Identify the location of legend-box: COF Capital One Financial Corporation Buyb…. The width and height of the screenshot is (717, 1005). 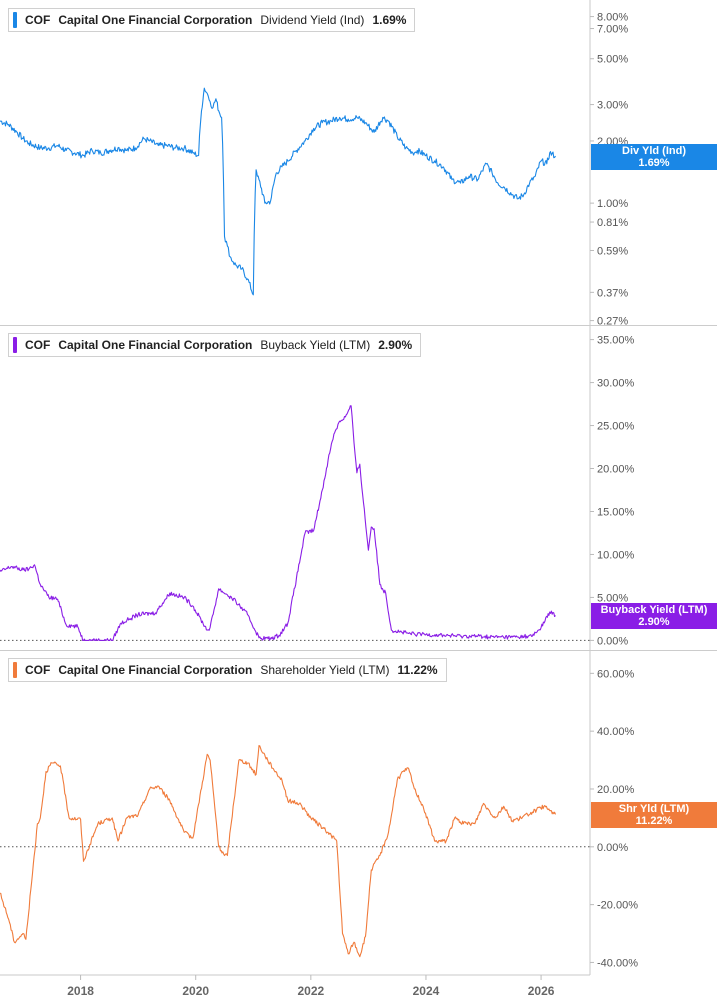
(215, 345).